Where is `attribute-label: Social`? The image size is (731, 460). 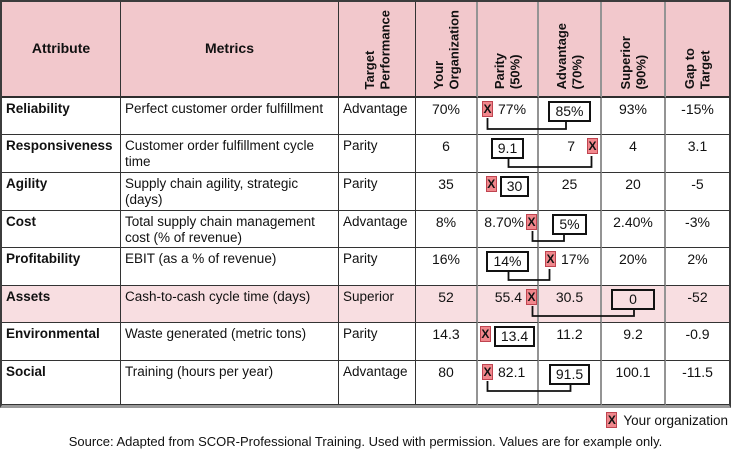
attribute-label: Social is located at coordinates (26, 371).